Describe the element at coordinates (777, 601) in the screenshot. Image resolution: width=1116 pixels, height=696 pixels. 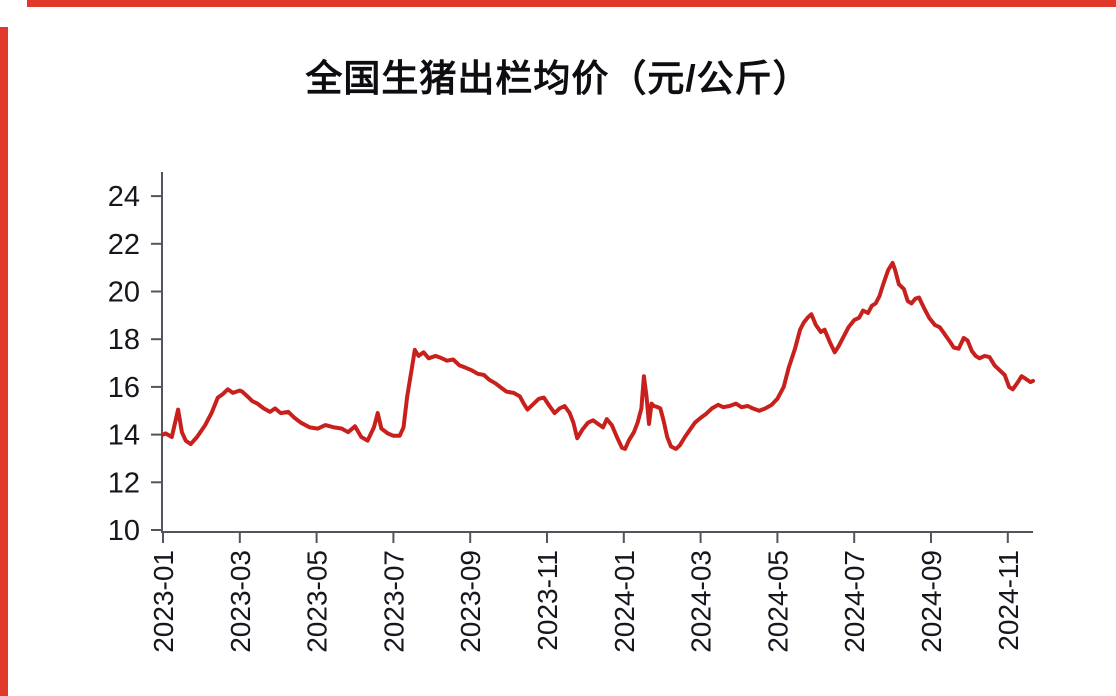
I see `x-tick-label: 2024-05` at that location.